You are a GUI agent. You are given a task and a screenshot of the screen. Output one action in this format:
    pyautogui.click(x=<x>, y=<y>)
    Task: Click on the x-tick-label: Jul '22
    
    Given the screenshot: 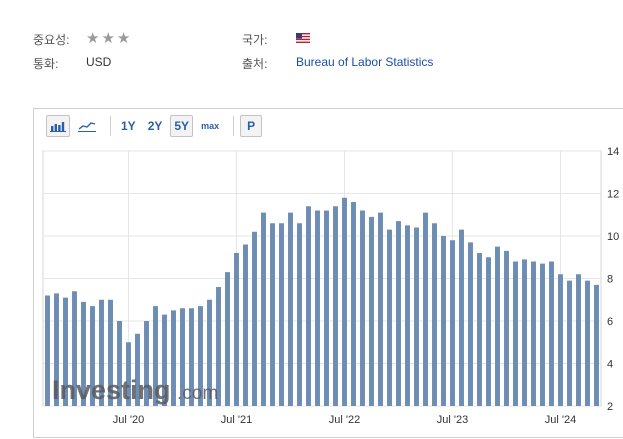 What is the action you would take?
    pyautogui.click(x=344, y=420)
    